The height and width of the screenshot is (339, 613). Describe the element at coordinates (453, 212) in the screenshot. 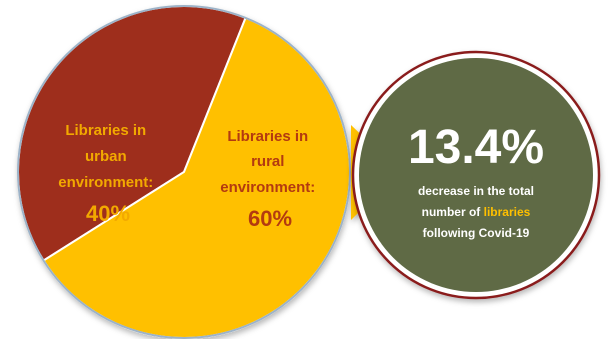

I see `callout-caption-prefix: number of` at that location.